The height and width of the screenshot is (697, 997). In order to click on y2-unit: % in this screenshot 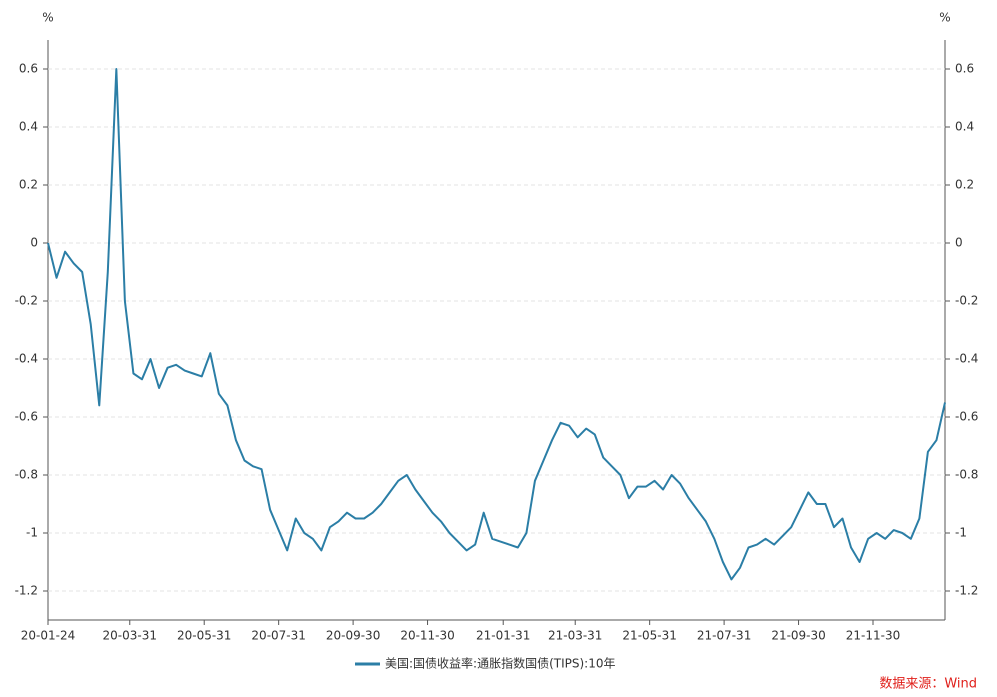, I will do `click(944, 18)`.